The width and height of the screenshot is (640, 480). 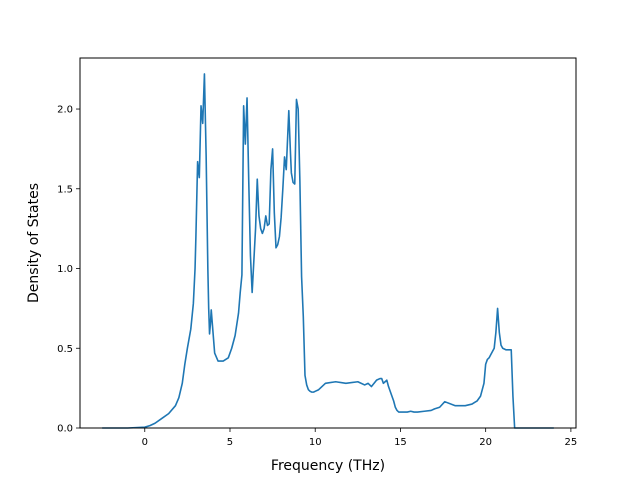 I want to click on x-axis-ticks: 0 5 10 15 20 25, so click(x=360, y=438).